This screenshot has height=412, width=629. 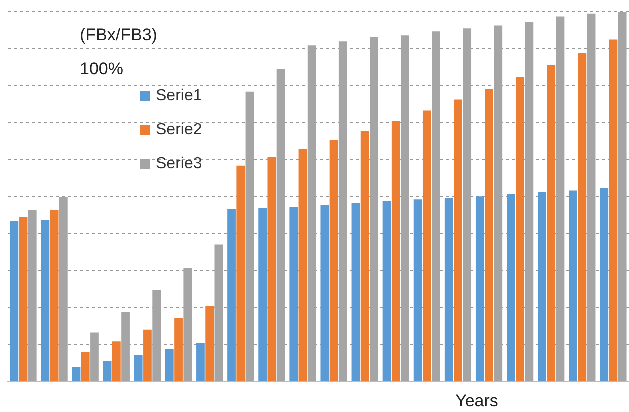 What do you see at coordinates (179, 129) in the screenshot?
I see `legend-label: Serie2` at bounding box center [179, 129].